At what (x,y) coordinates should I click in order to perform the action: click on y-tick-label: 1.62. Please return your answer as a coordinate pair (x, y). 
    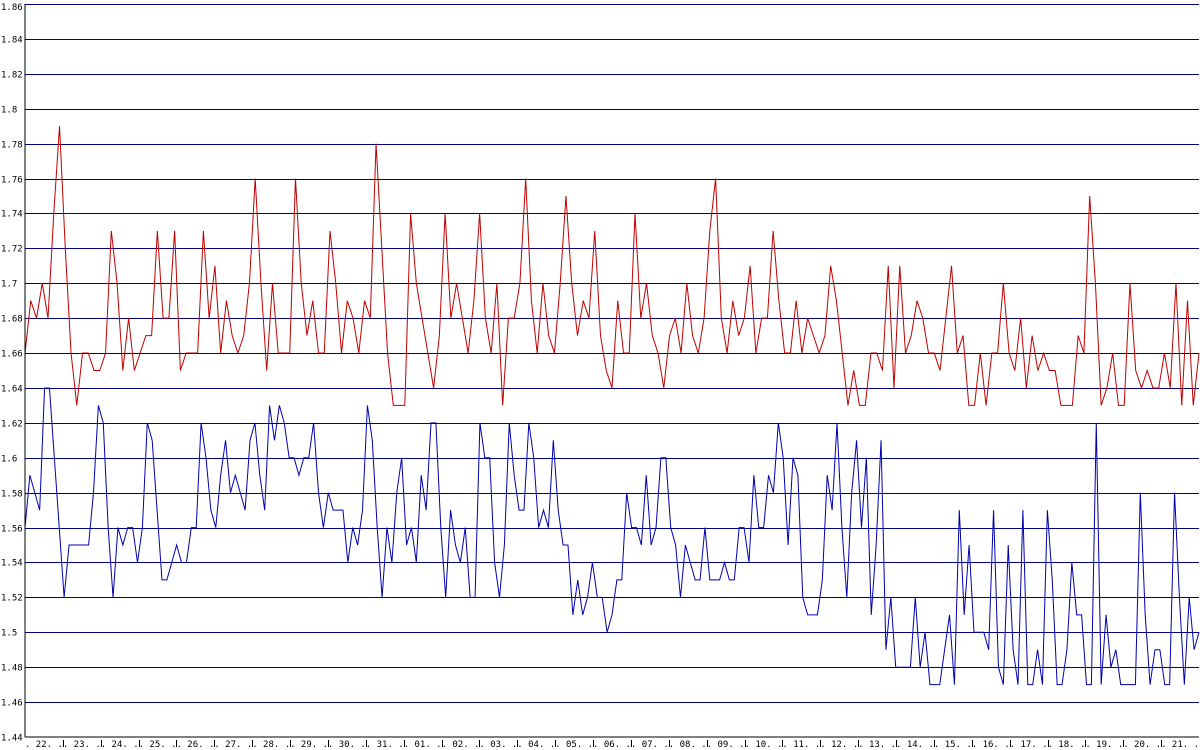
    Looking at the image, I should click on (12, 425).